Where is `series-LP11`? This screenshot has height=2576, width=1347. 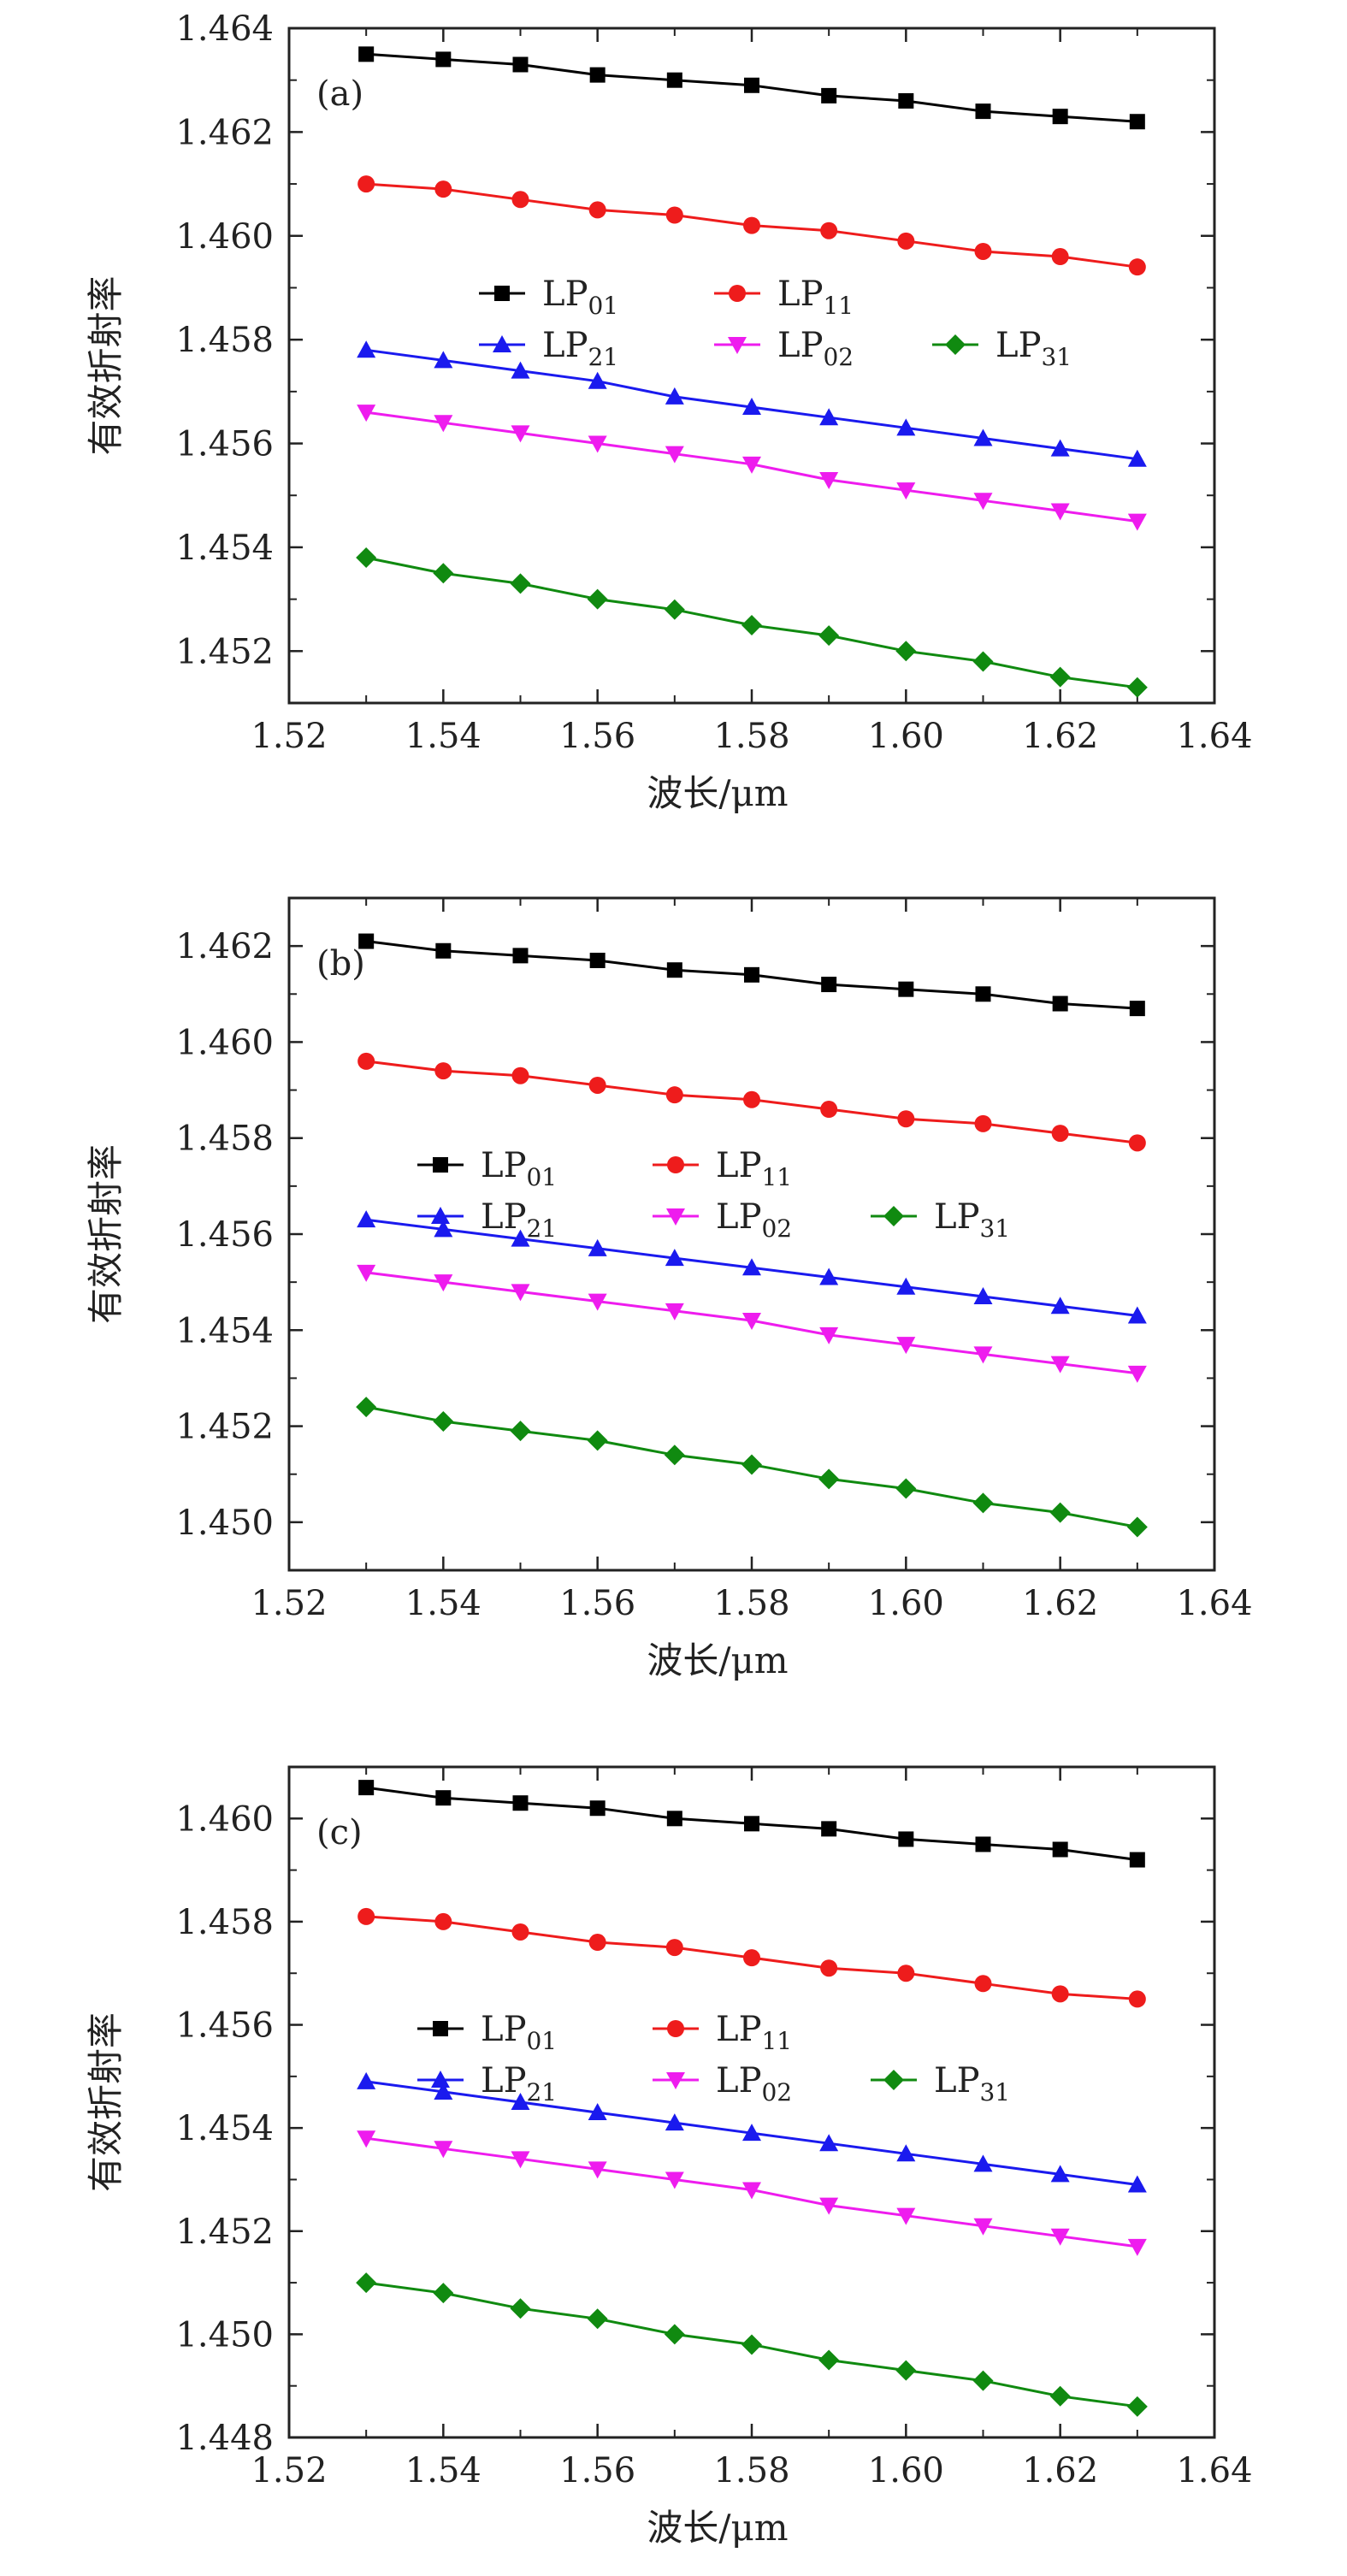
series-LP11 is located at coordinates (751, 1102).